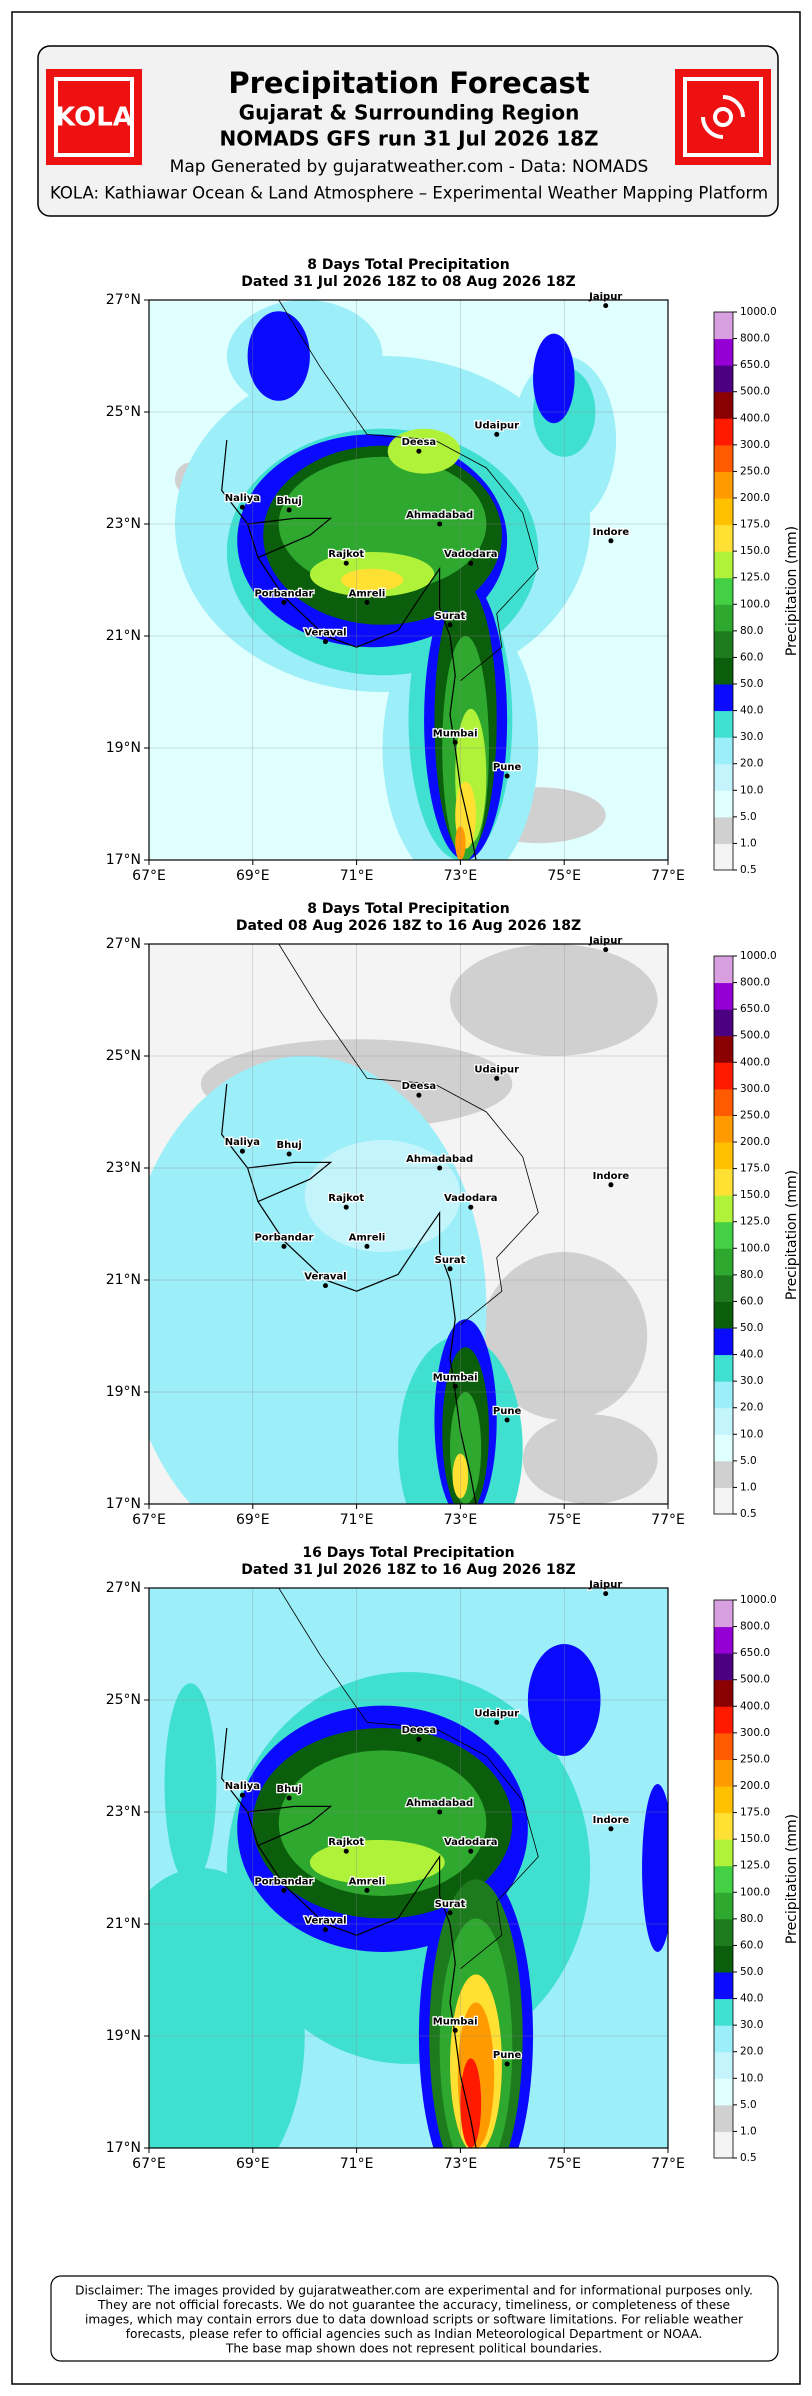 The image size is (812, 2396). I want to click on city-label: Veraval, so click(325, 1921).